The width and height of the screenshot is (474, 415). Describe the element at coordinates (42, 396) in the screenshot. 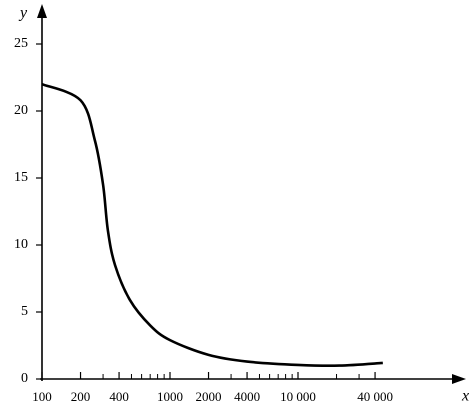

I see `x-tick-label: 100` at that location.